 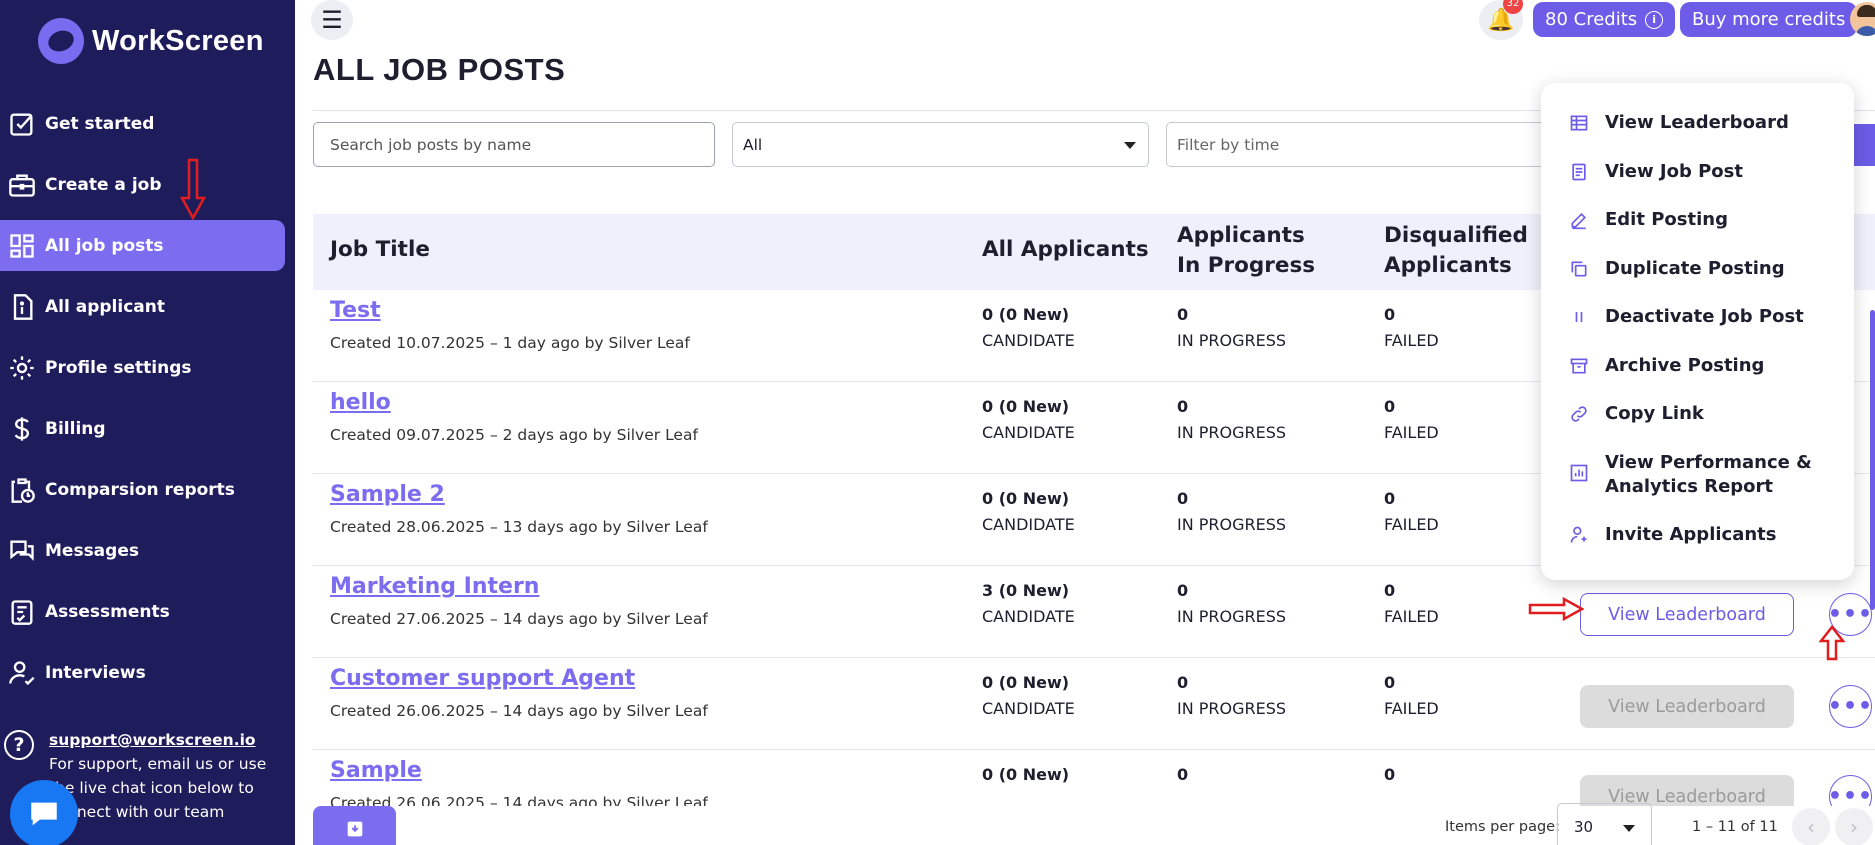 What do you see at coordinates (1691, 534) in the screenshot?
I see `menu-item-label: Invite Applicants` at bounding box center [1691, 534].